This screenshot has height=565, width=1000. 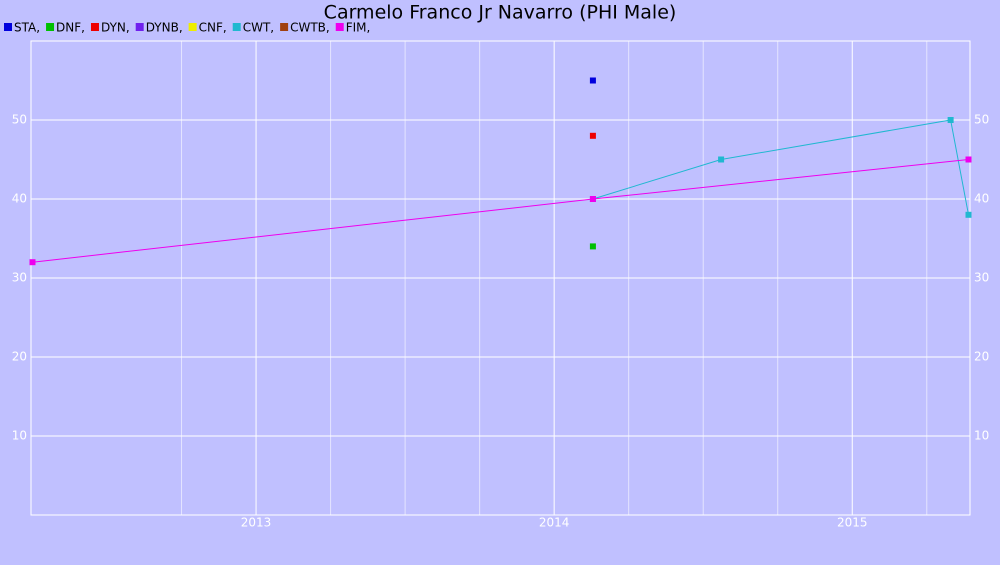 What do you see at coordinates (19, 199) in the screenshot?
I see `y-tick-label: 40` at bounding box center [19, 199].